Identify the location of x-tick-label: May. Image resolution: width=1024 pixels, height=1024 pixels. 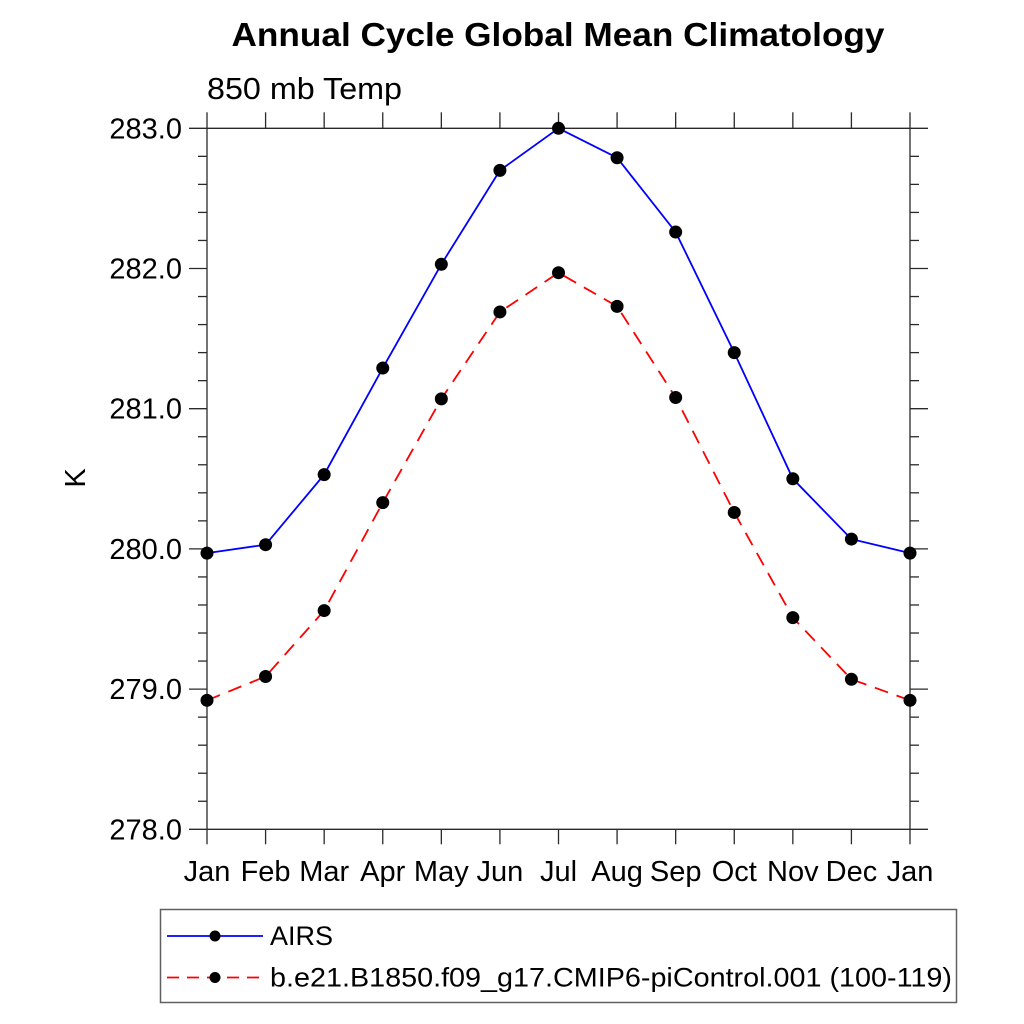
(441, 872).